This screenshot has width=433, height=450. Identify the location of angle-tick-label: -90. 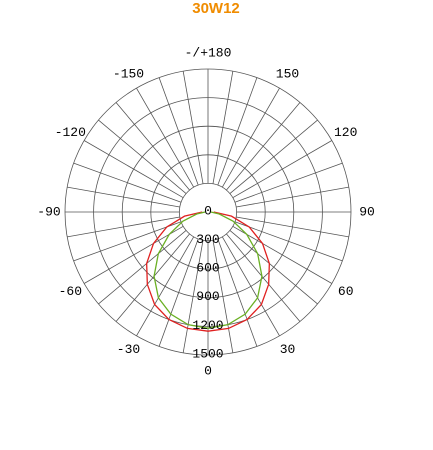
(48, 211).